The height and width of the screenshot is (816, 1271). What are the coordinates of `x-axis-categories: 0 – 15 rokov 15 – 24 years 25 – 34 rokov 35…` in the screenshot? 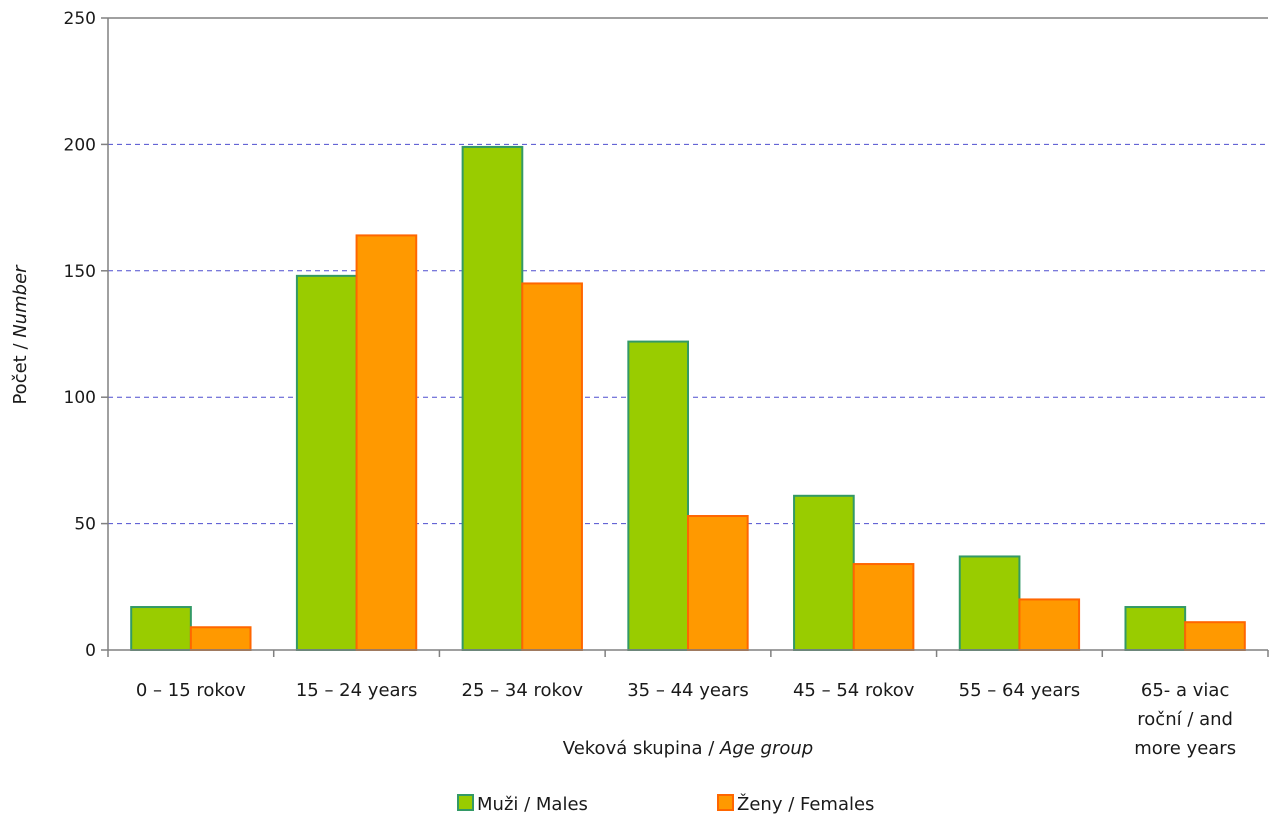 It's located at (688, 704).